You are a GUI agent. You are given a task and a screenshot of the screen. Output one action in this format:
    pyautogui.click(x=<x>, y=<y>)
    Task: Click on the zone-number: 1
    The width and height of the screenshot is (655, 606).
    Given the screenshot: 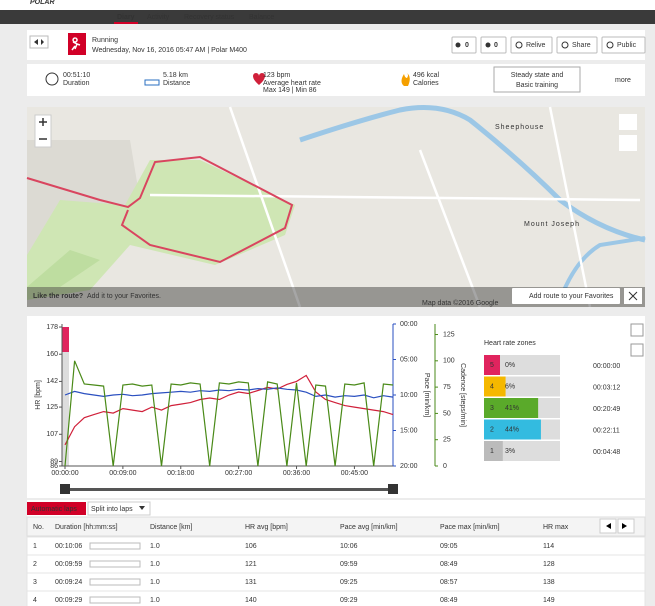 What is the action you would take?
    pyautogui.click(x=492, y=451)
    